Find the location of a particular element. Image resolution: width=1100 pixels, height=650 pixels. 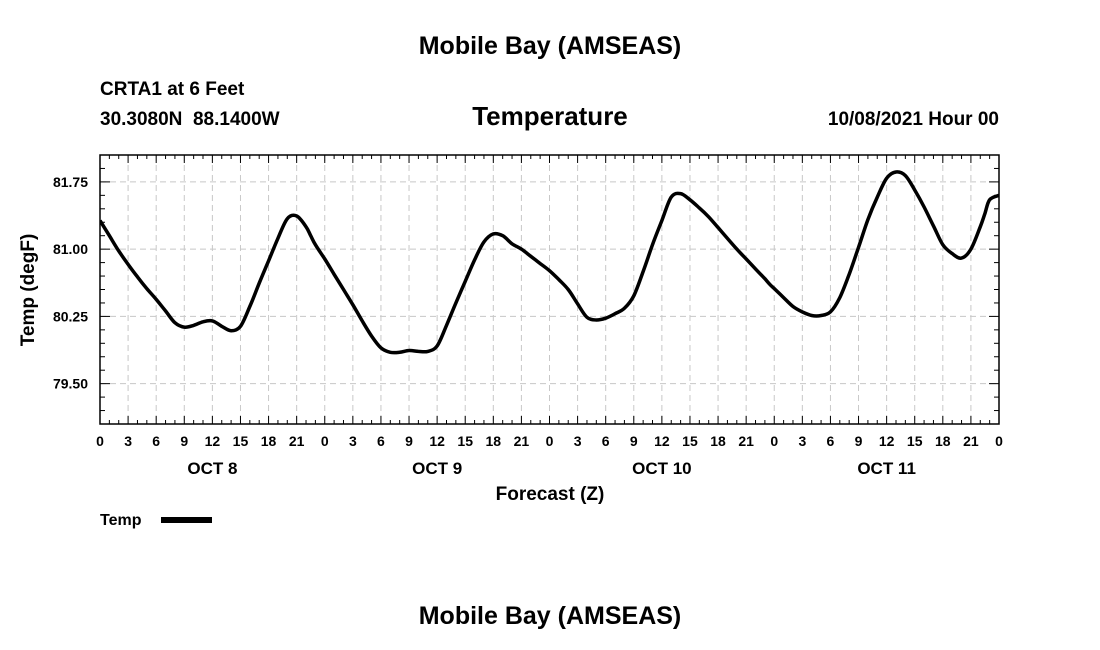

y-tick-label: 79.50 is located at coordinates (70, 384).